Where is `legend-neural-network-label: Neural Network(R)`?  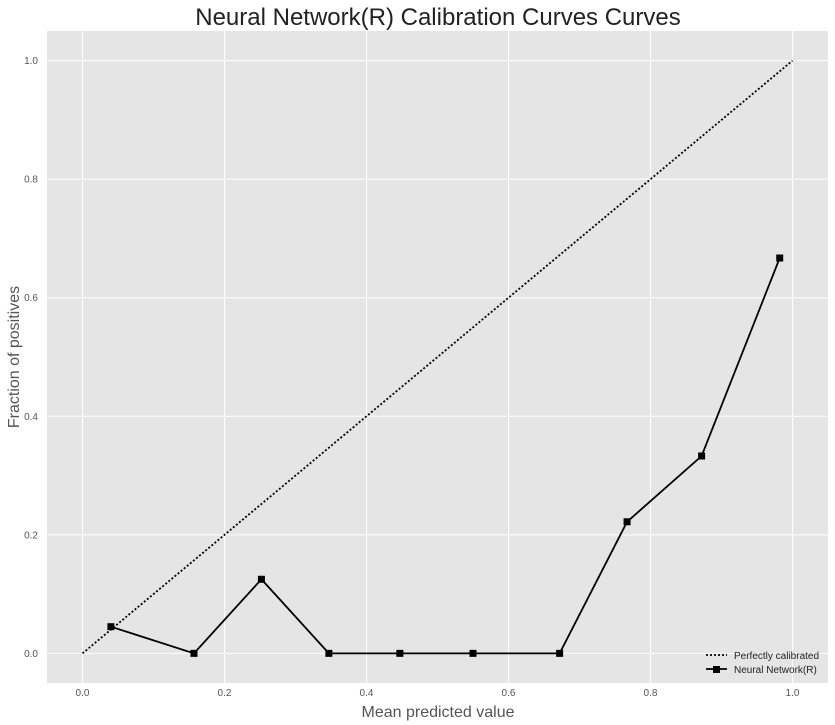
legend-neural-network-label: Neural Network(R) is located at coordinates (775, 670).